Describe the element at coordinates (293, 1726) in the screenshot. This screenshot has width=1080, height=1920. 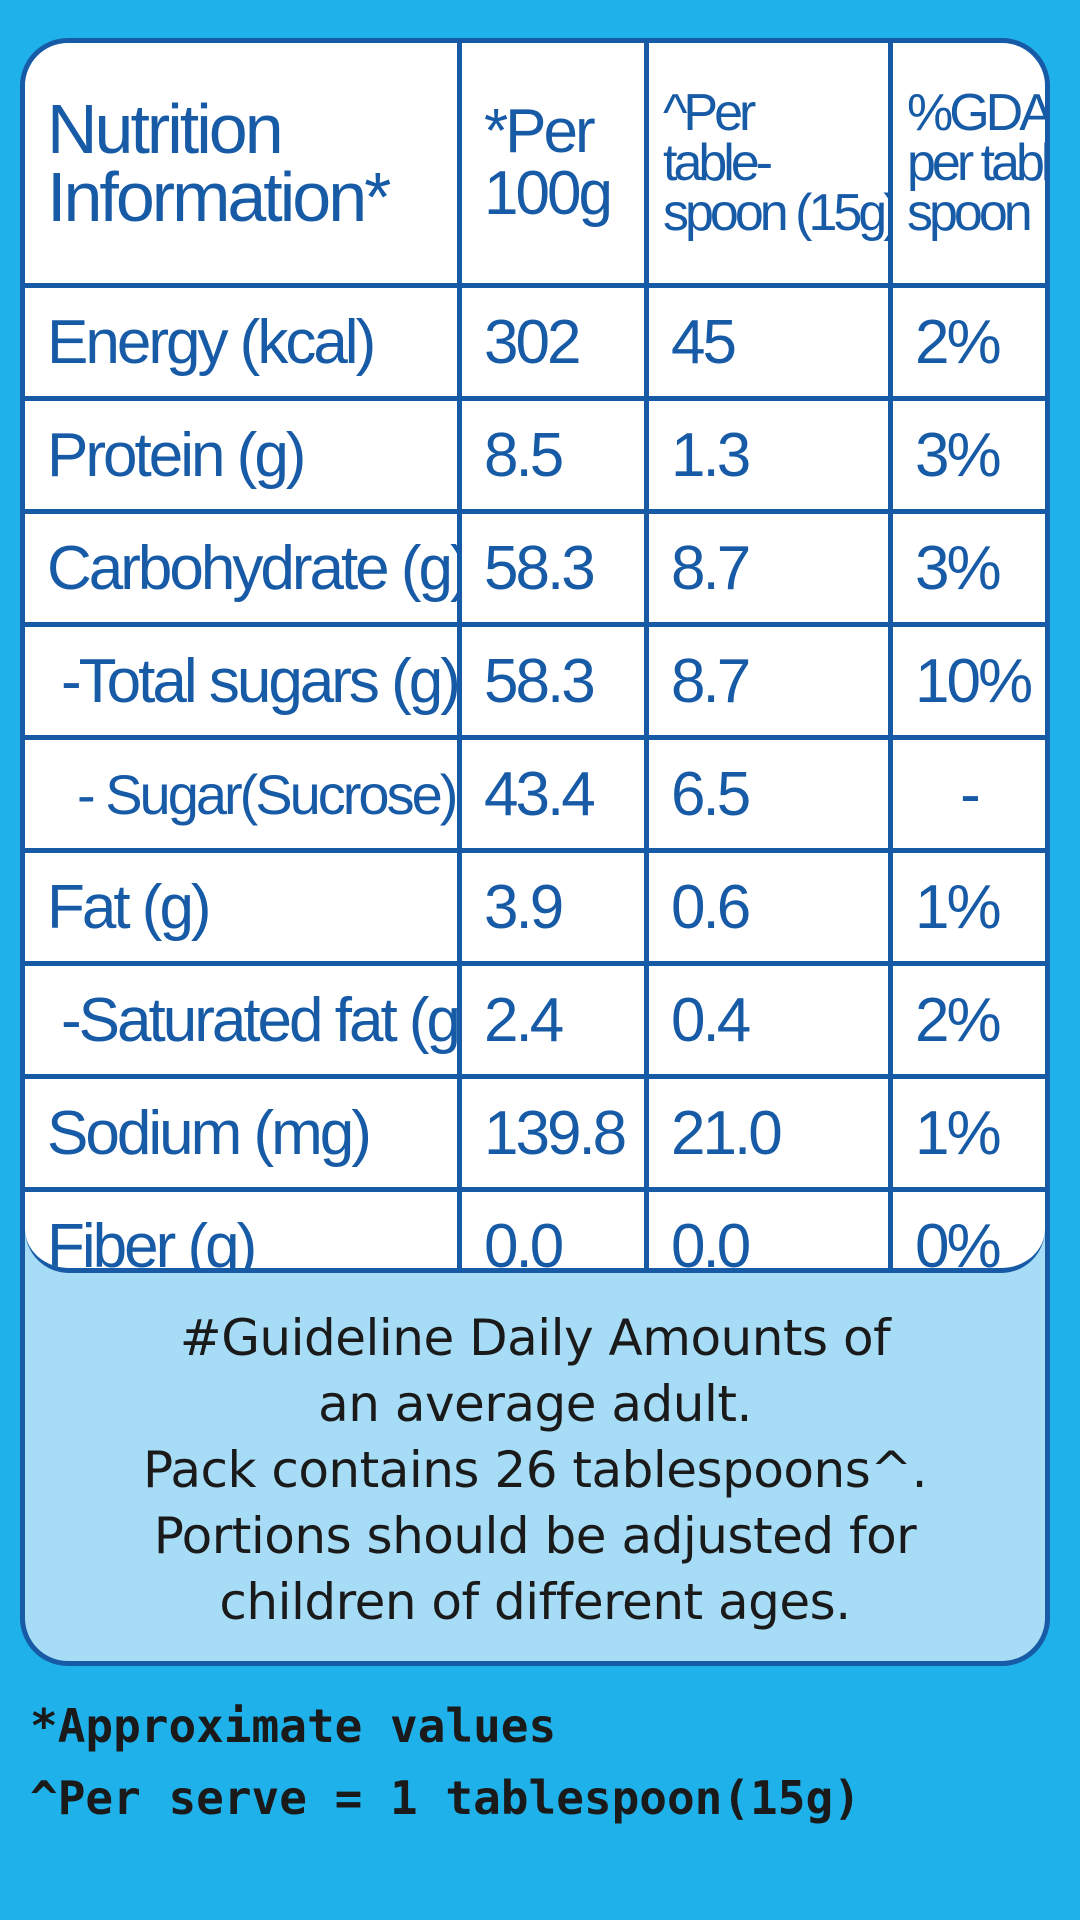
I see `footnote-approximate: *Approximate values` at that location.